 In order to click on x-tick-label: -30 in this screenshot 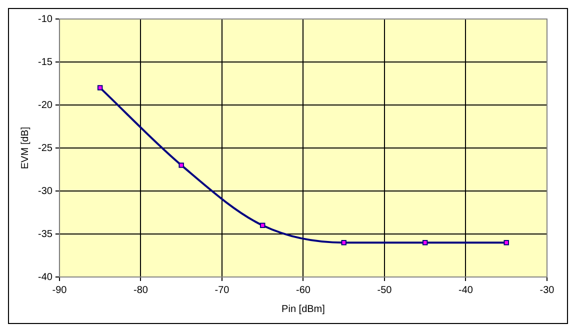, I will do `click(547, 290)`.